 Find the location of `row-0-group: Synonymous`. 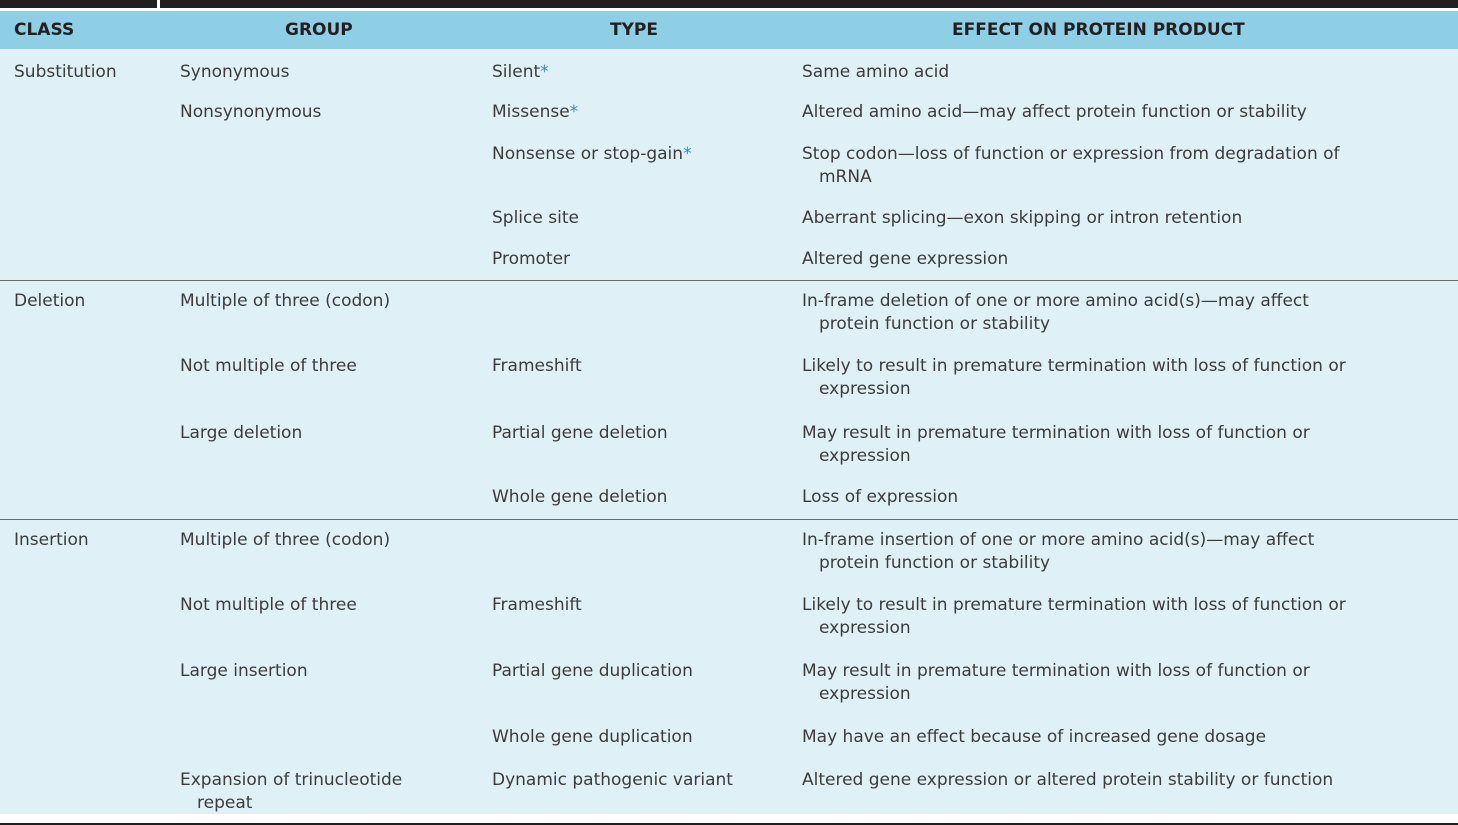

row-0-group: Synonymous is located at coordinates (235, 72).